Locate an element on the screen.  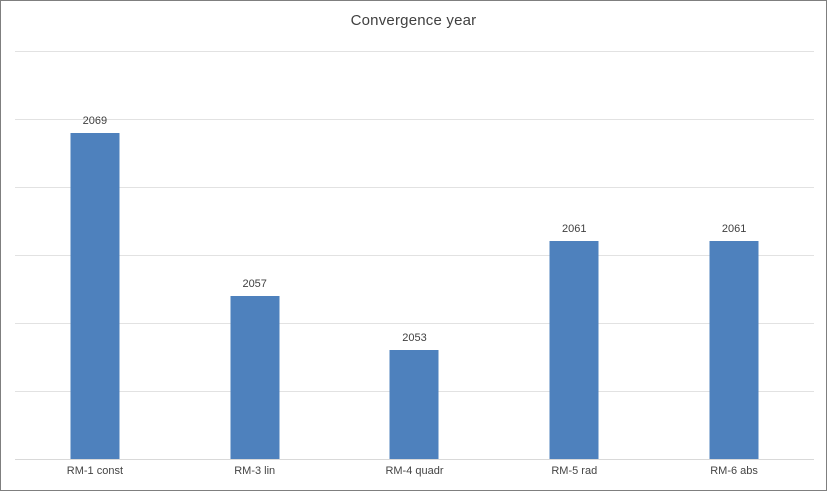
bar-data-label: 2053 is located at coordinates (414, 338).